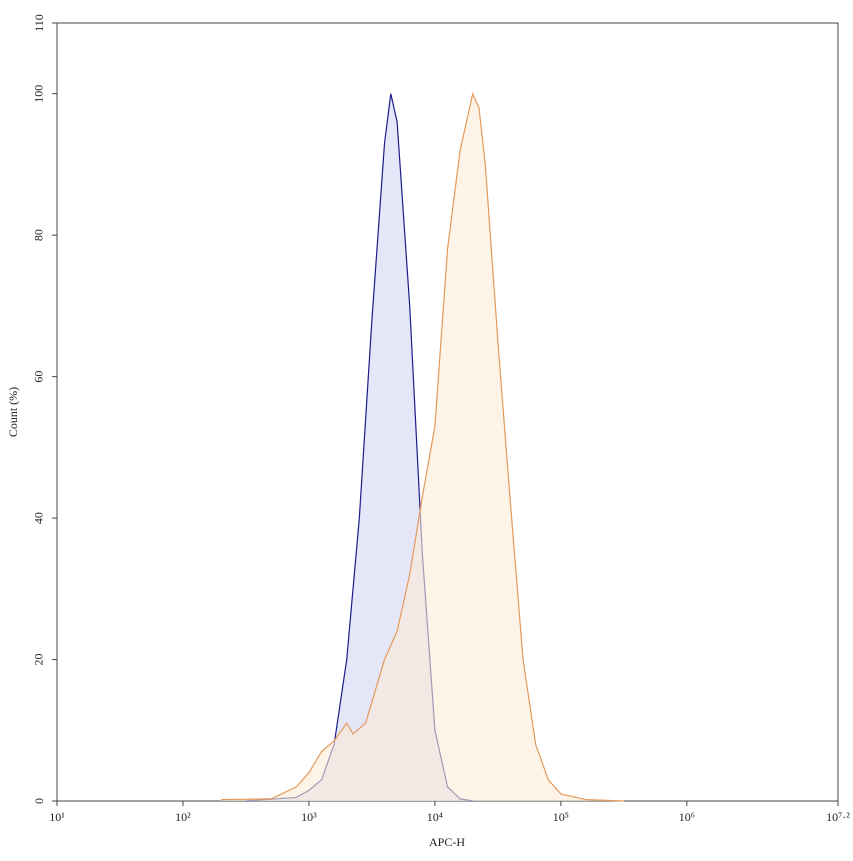  I want to click on y-tick-label: 100, so click(39, 94).